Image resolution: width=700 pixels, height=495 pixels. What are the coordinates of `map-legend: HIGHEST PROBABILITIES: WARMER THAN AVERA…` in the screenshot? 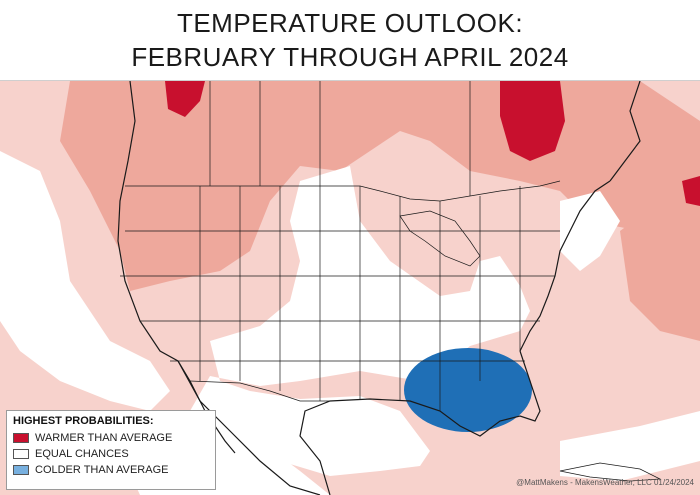 It's located at (111, 450).